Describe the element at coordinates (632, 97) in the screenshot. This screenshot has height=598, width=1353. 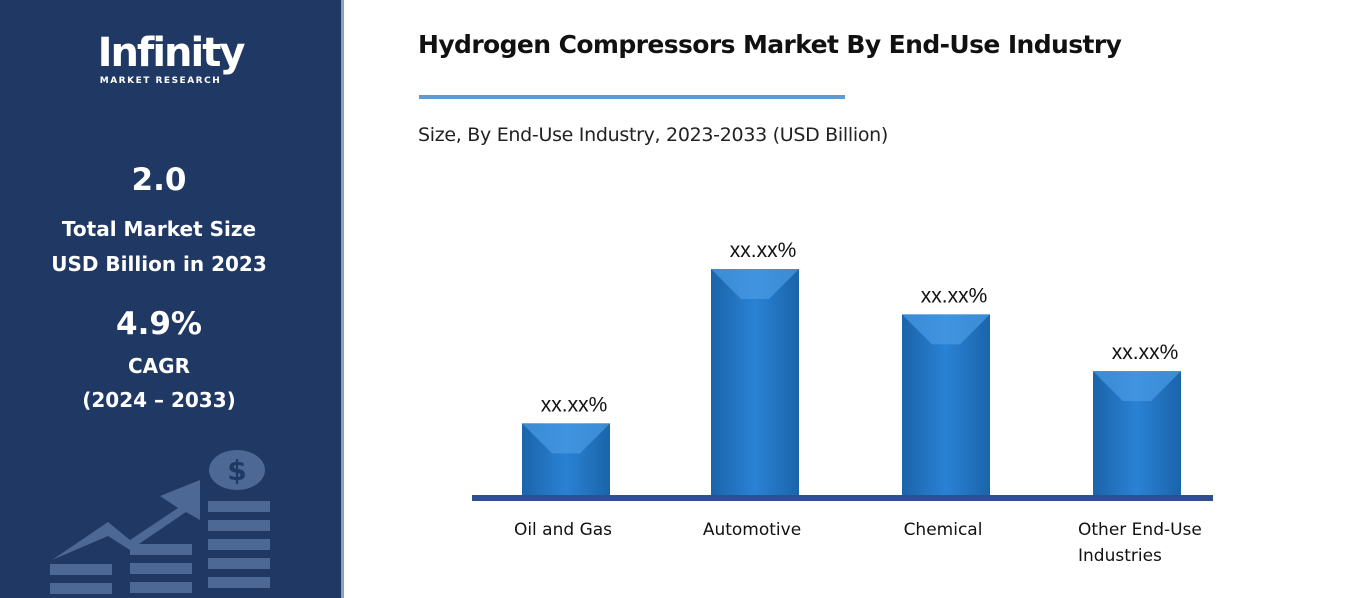
I see `title-divider` at that location.